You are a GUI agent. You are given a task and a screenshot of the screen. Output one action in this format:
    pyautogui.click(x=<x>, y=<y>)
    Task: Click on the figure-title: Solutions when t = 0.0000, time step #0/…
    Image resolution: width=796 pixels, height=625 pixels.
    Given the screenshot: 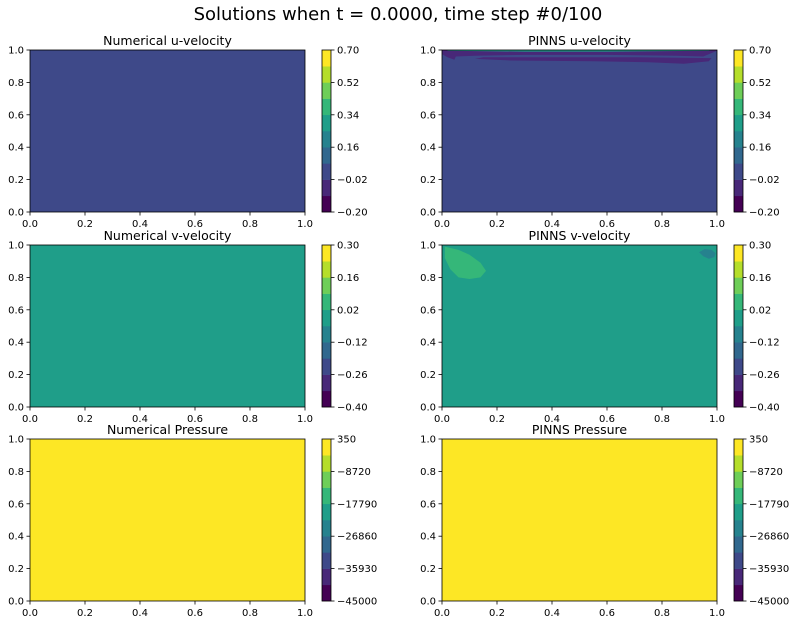 What is the action you would take?
    pyautogui.click(x=398, y=14)
    